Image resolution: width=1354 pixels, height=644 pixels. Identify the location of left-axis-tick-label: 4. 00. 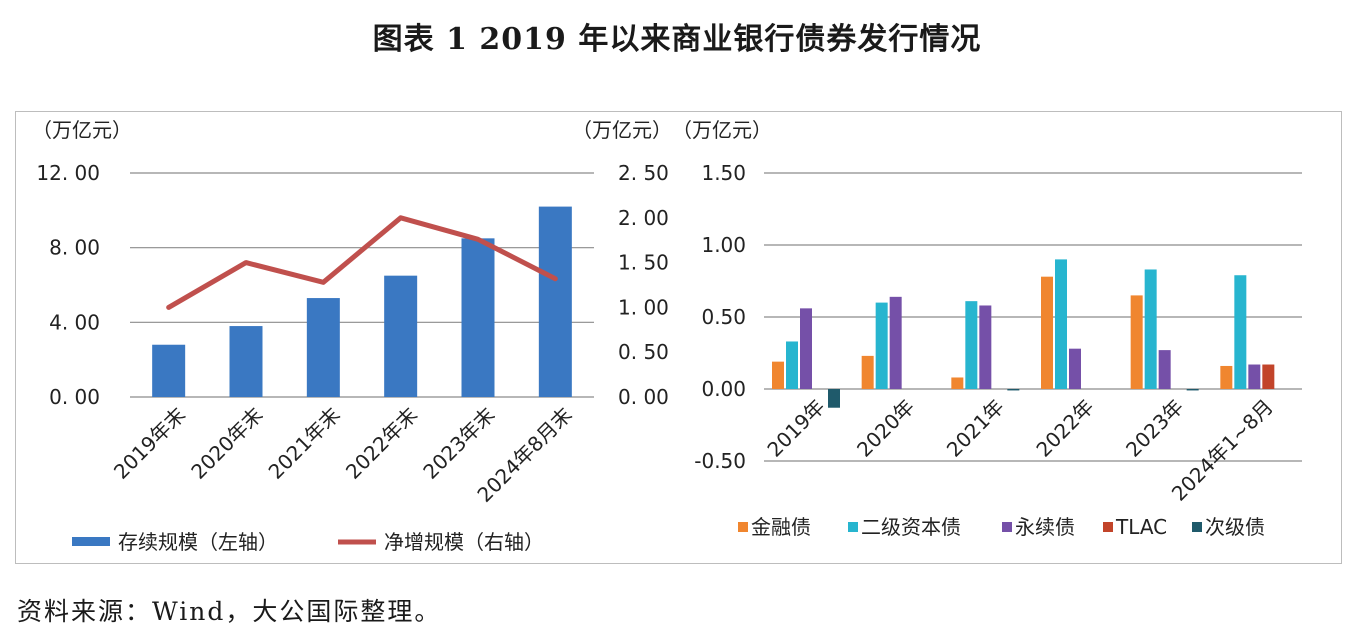
(74, 322).